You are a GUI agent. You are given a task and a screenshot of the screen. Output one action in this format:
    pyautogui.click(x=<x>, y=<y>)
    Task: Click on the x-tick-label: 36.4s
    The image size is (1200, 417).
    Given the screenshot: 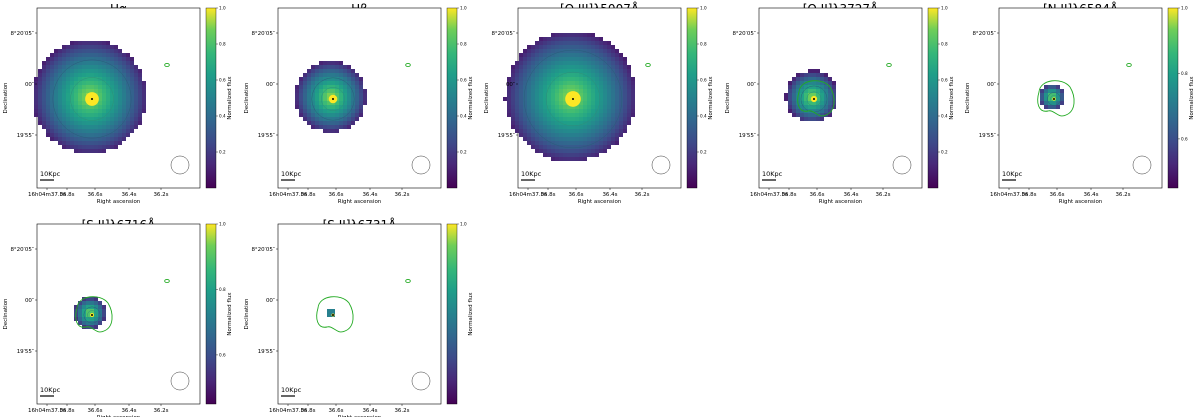 What is the action you would take?
    pyautogui.click(x=850, y=195)
    